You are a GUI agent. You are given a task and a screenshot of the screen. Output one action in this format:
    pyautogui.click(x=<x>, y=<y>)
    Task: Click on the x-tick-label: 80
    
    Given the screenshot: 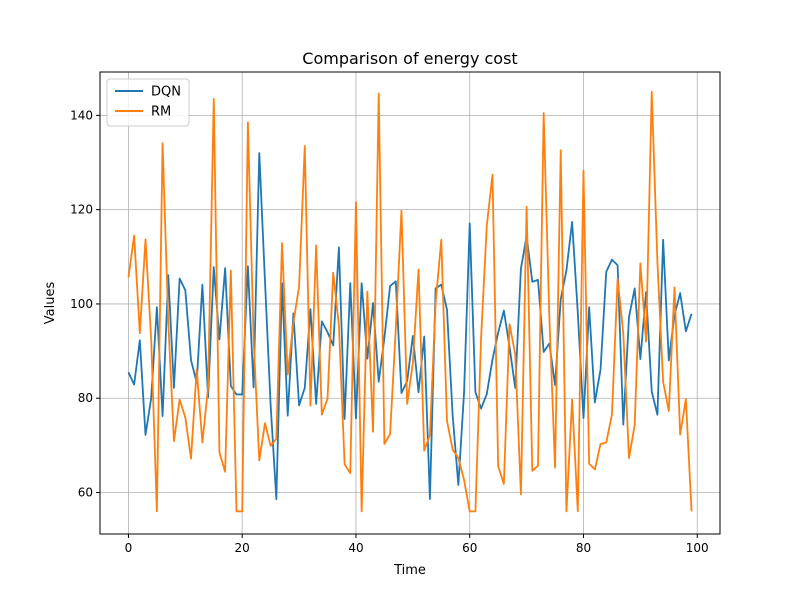 What is the action you would take?
    pyautogui.click(x=583, y=548)
    